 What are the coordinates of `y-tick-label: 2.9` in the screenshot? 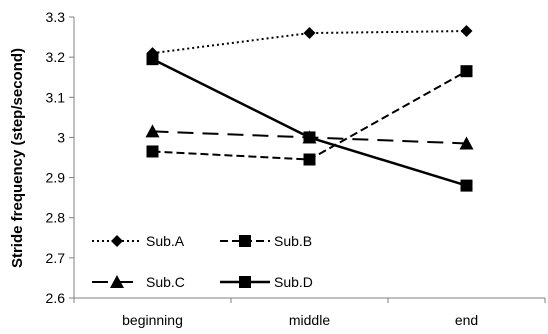 It's located at (56, 178).